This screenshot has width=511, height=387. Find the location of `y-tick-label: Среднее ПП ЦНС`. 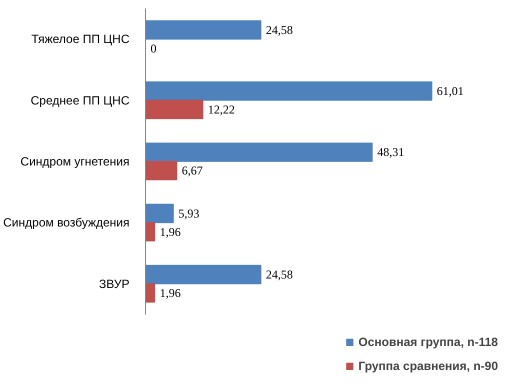

y-tick-label: Среднее ПП ЦНС is located at coordinates (80, 100).